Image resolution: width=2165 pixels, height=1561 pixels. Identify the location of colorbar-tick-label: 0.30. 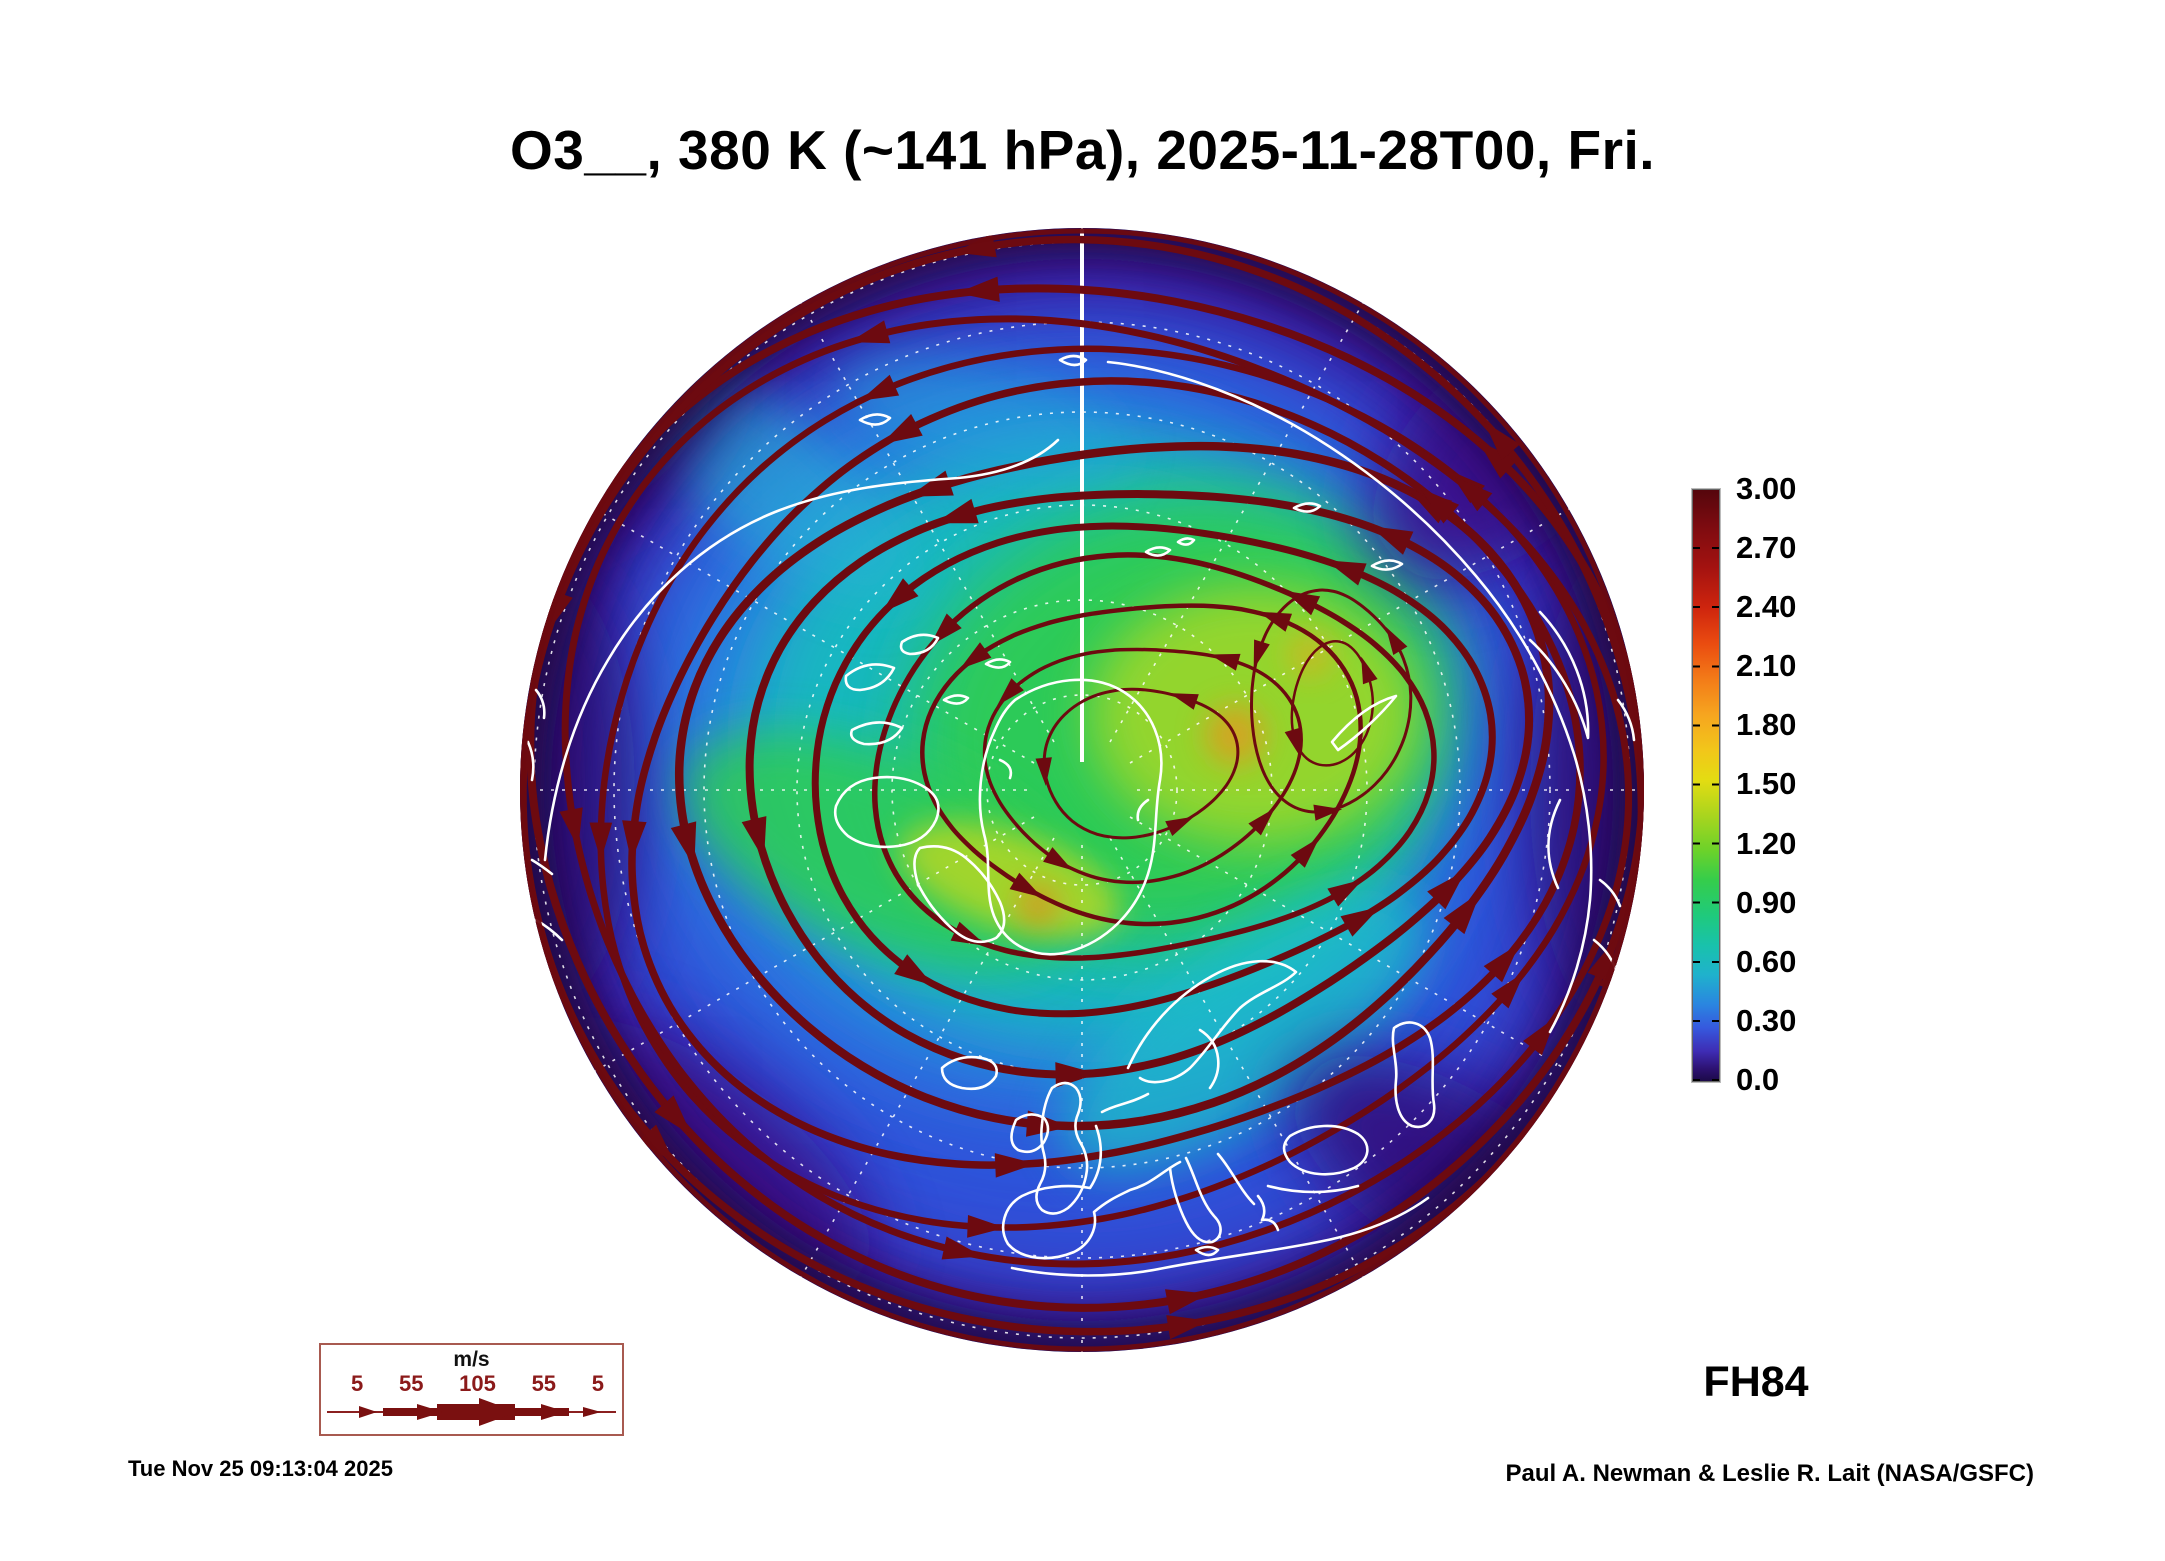
(1766, 1020).